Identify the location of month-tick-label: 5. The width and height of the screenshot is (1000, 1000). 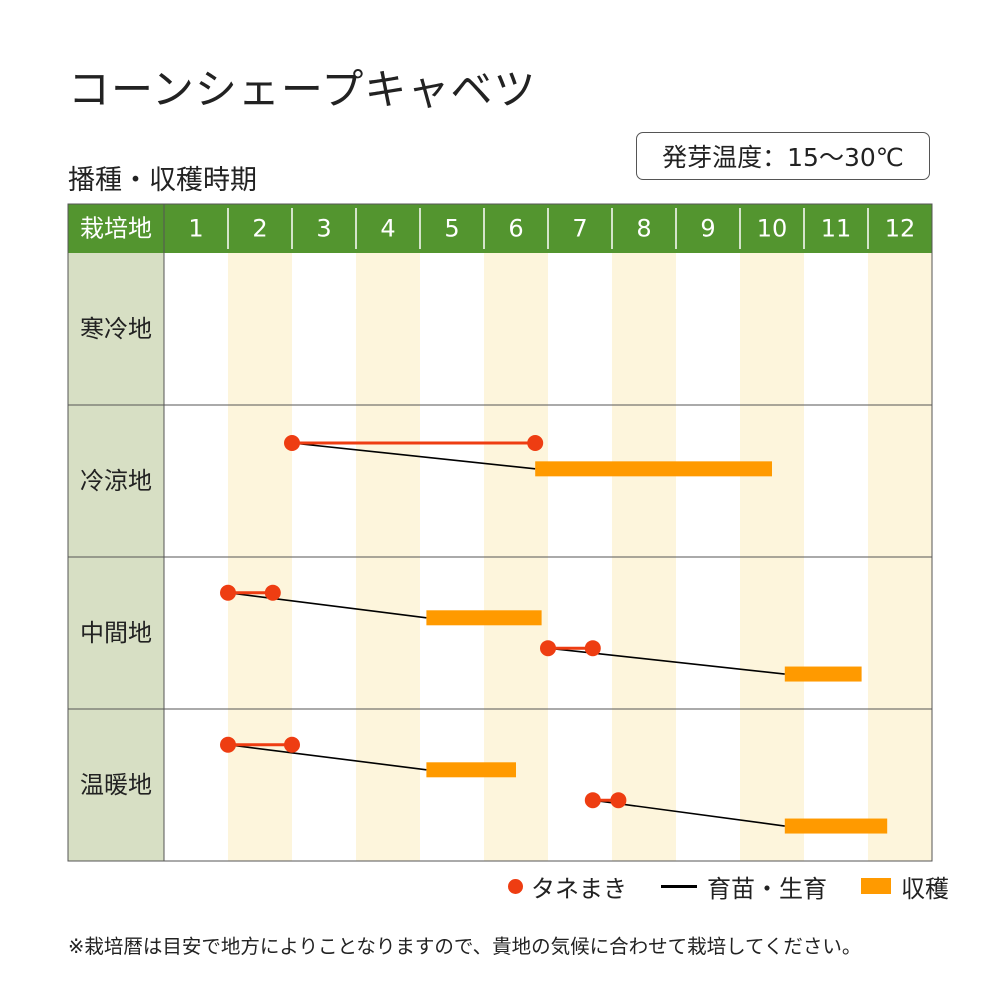
(451, 229).